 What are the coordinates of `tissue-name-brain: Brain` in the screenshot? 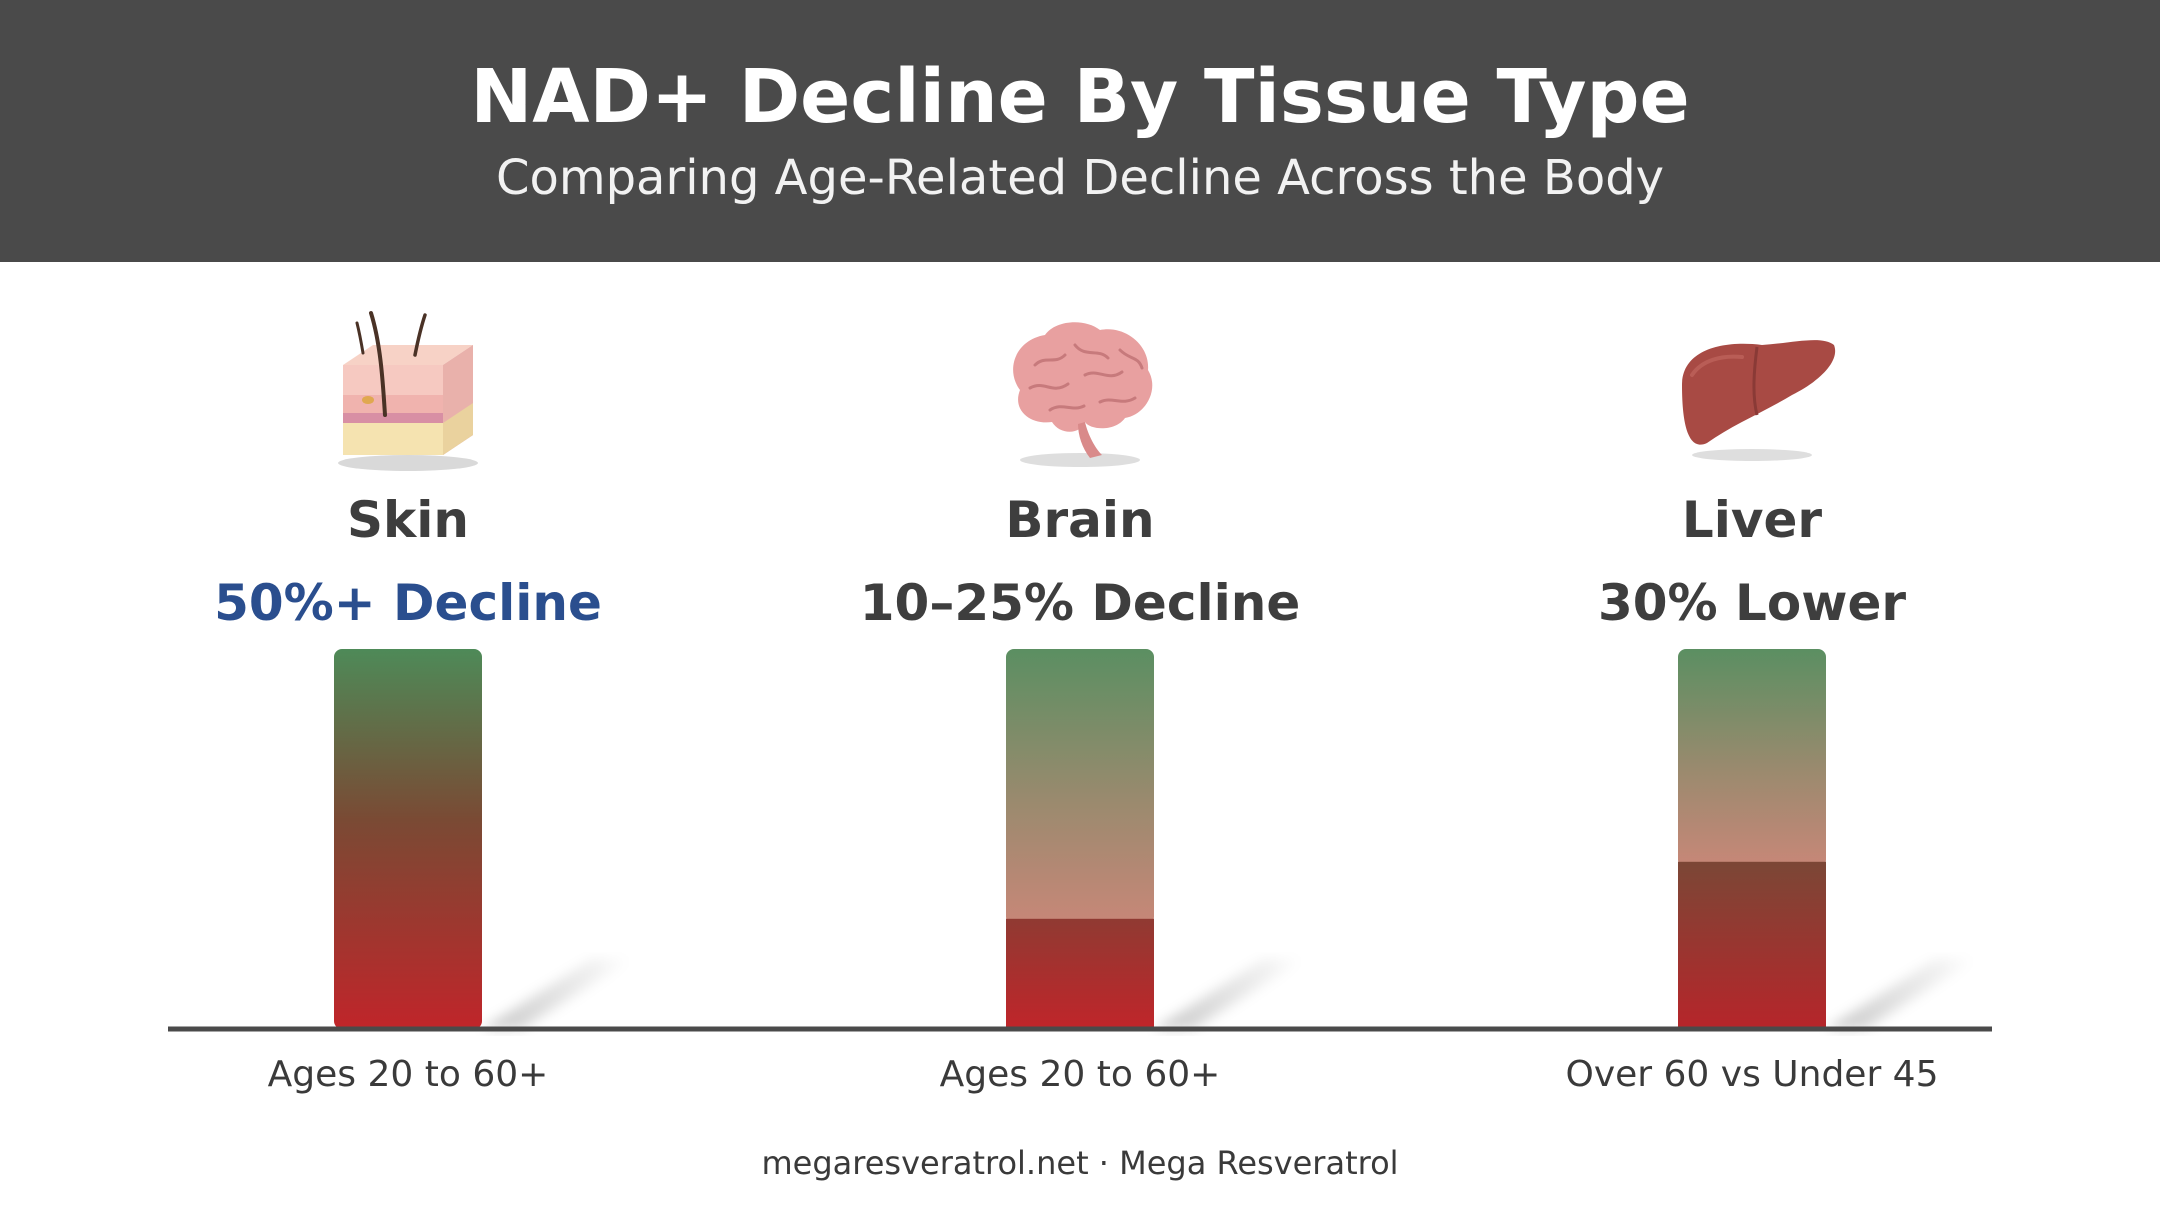 It's located at (1080, 520).